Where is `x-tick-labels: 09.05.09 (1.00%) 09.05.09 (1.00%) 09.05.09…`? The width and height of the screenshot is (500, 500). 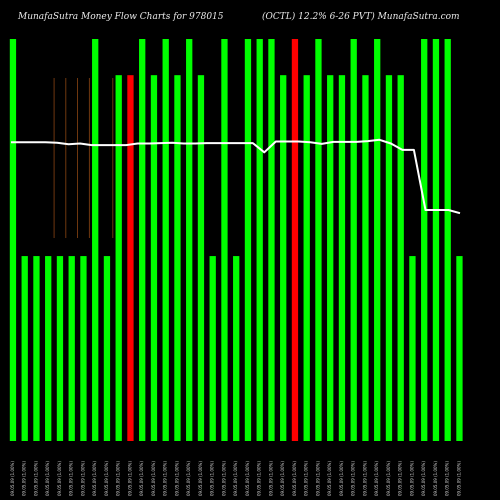 x-tick-labels: 09.05.09 (1.00%) 09.05.09 (1.00%) 09.05.09… is located at coordinates (236, 478).